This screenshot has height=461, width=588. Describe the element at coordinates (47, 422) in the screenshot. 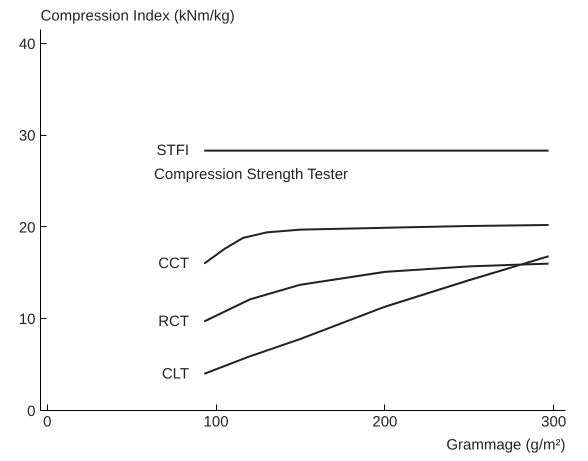

I see `x-tick-label: 0` at that location.